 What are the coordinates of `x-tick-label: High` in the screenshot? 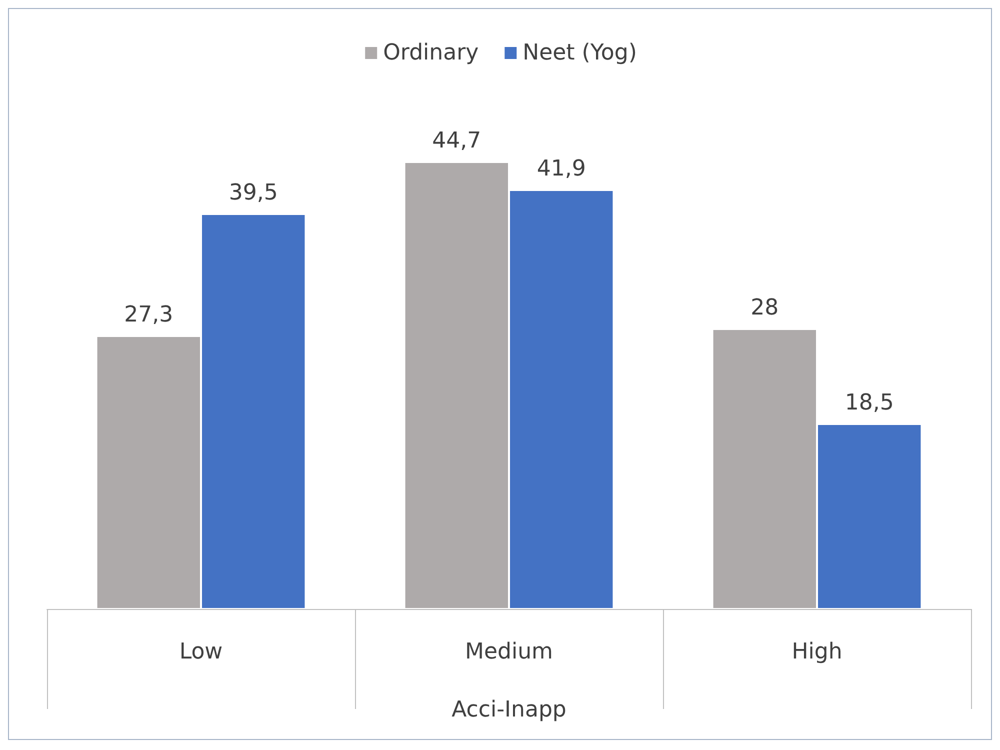 It's located at (817, 652).